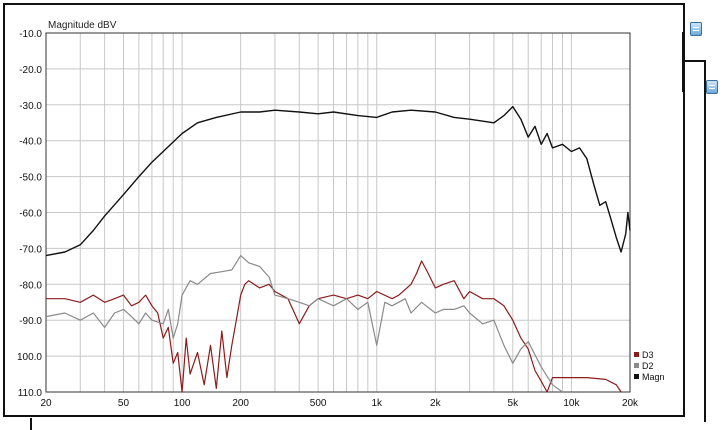 This screenshot has width=726, height=430. What do you see at coordinates (29, 357) in the screenshot?
I see `y-tick-label: 100.0` at bounding box center [29, 357].